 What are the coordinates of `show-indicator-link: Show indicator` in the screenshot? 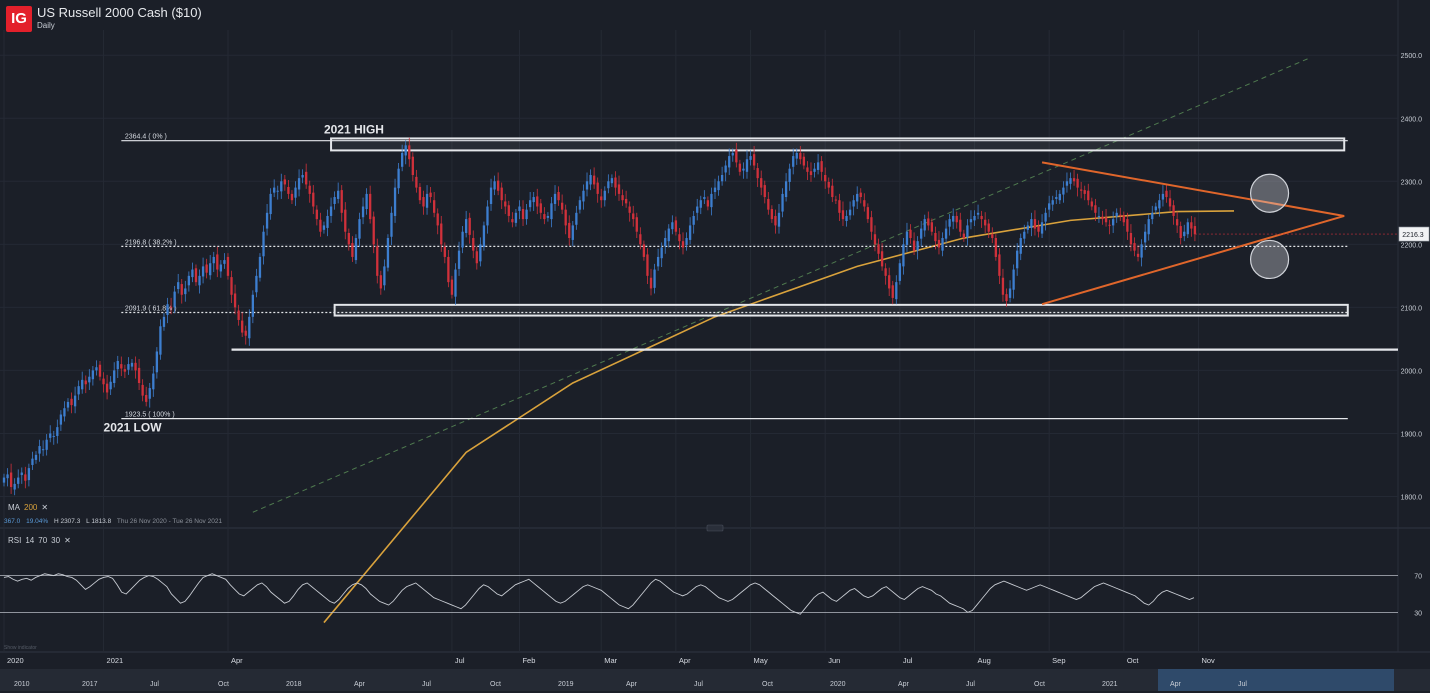 It's located at (20, 648).